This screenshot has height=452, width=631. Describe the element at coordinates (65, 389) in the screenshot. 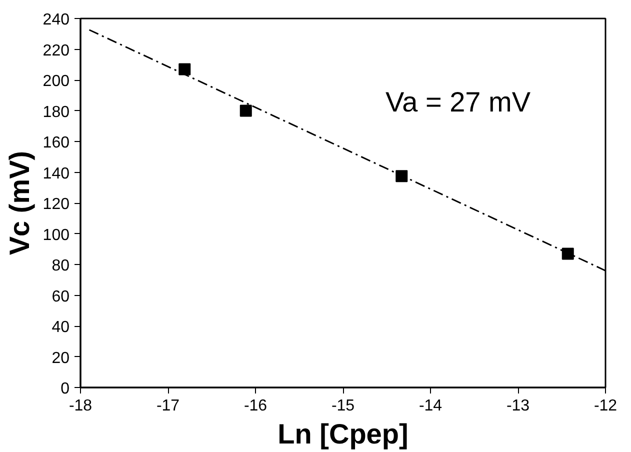

I see `y-tick-label: 0` at that location.